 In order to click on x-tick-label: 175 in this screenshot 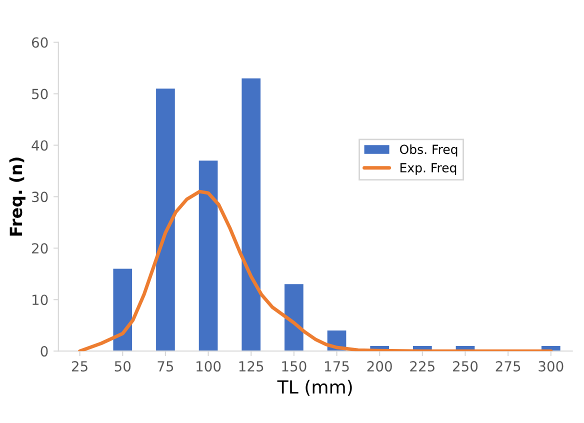, I will do `click(337, 366)`.